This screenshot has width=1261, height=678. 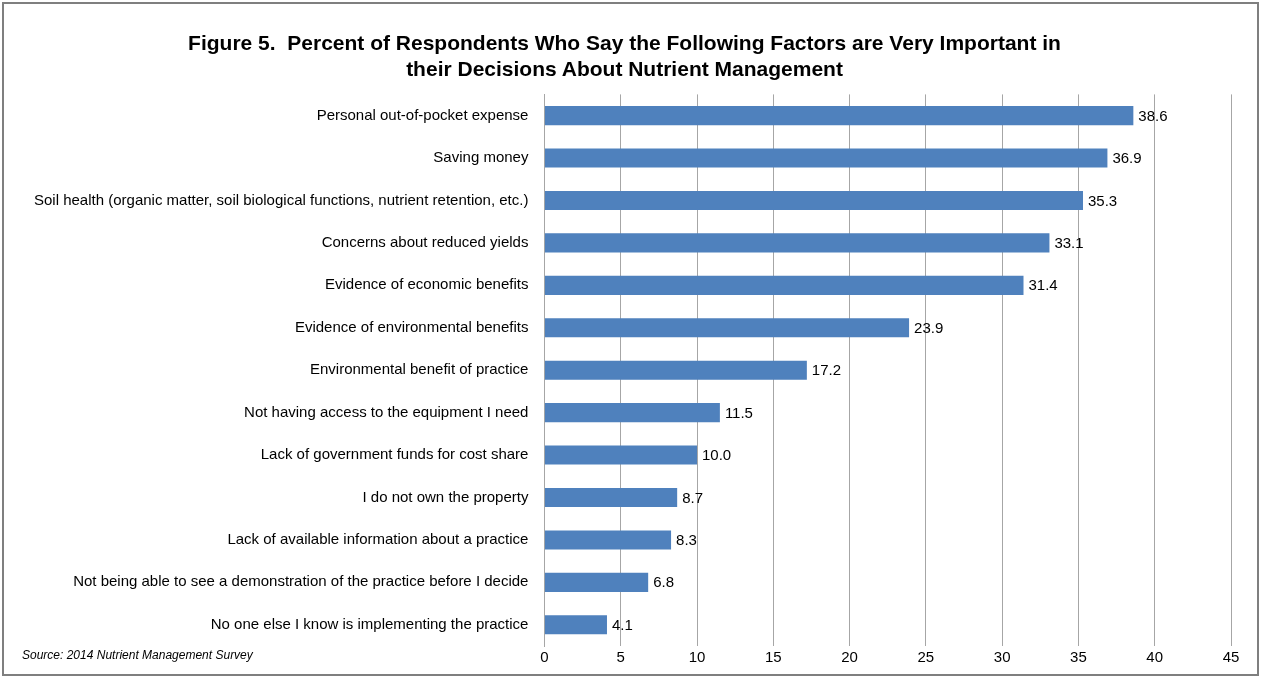 I want to click on y-tick-label: Not being able to see a demonstration of the practice before I decide, so click(x=301, y=581).